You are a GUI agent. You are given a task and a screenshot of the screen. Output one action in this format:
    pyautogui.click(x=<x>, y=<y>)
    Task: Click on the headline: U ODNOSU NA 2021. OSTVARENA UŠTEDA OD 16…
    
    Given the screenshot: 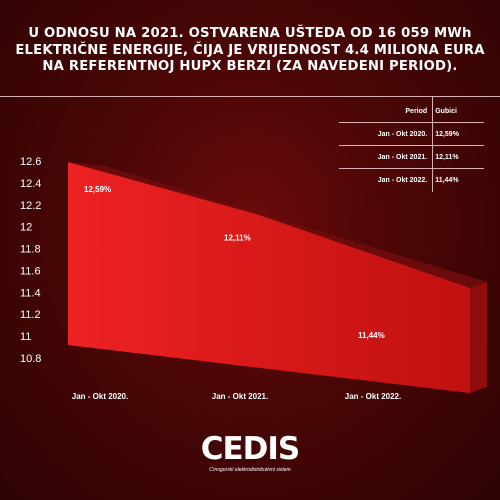 What is the action you would take?
    pyautogui.click(x=250, y=50)
    